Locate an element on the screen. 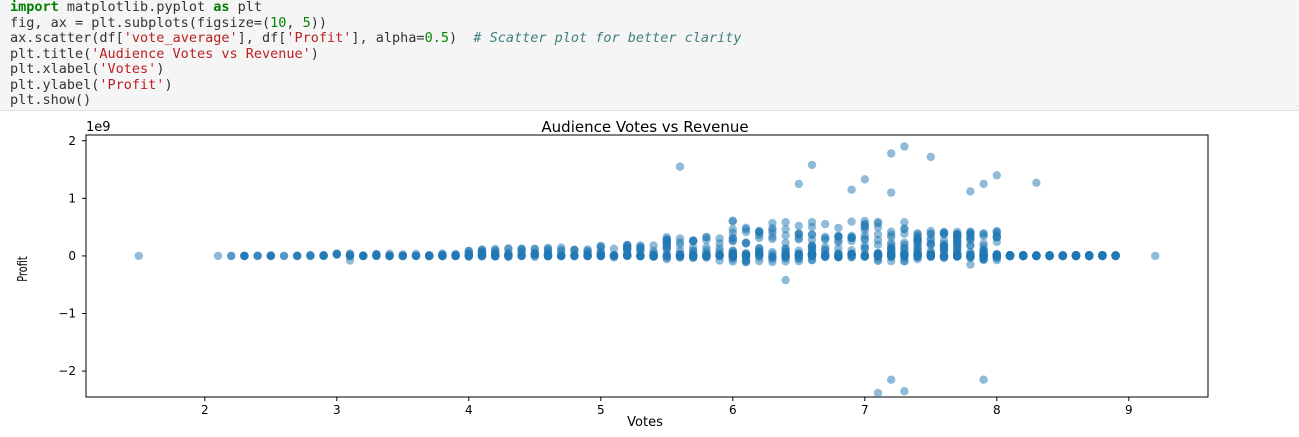 Image resolution: width=1299 pixels, height=437 pixels. x-tick-label: 7 is located at coordinates (865, 410).